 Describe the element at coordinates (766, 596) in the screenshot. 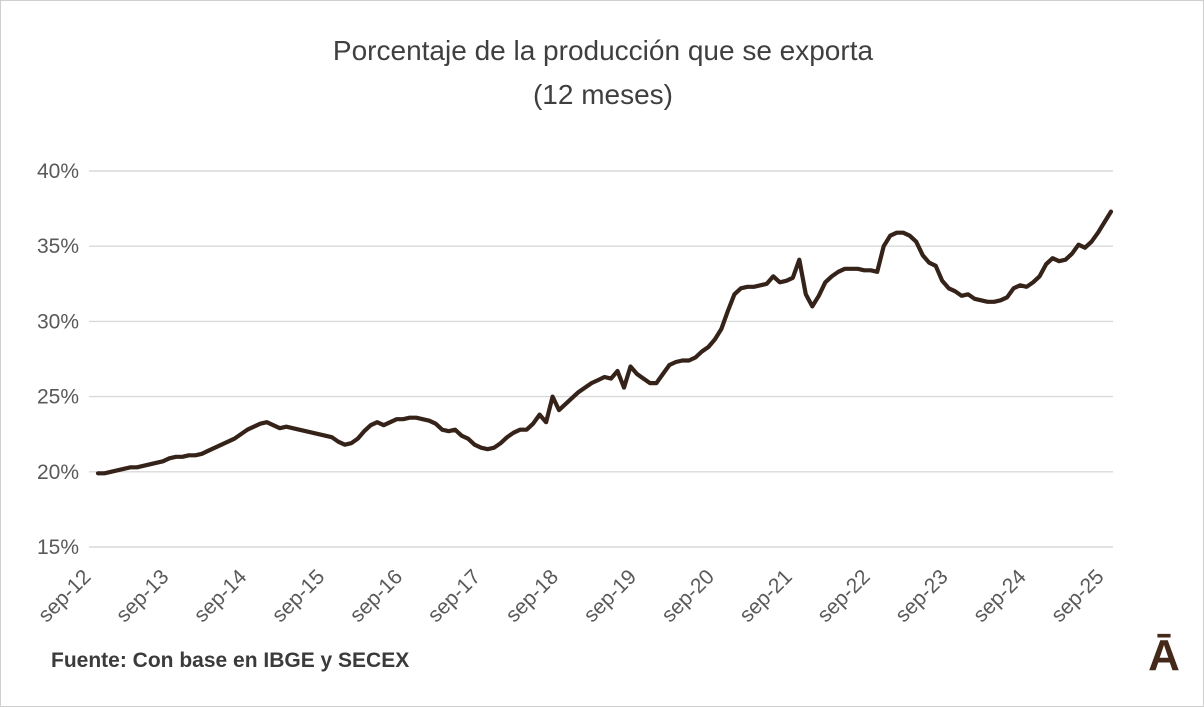

I see `x-axis-label-sep-21: sep-21` at that location.